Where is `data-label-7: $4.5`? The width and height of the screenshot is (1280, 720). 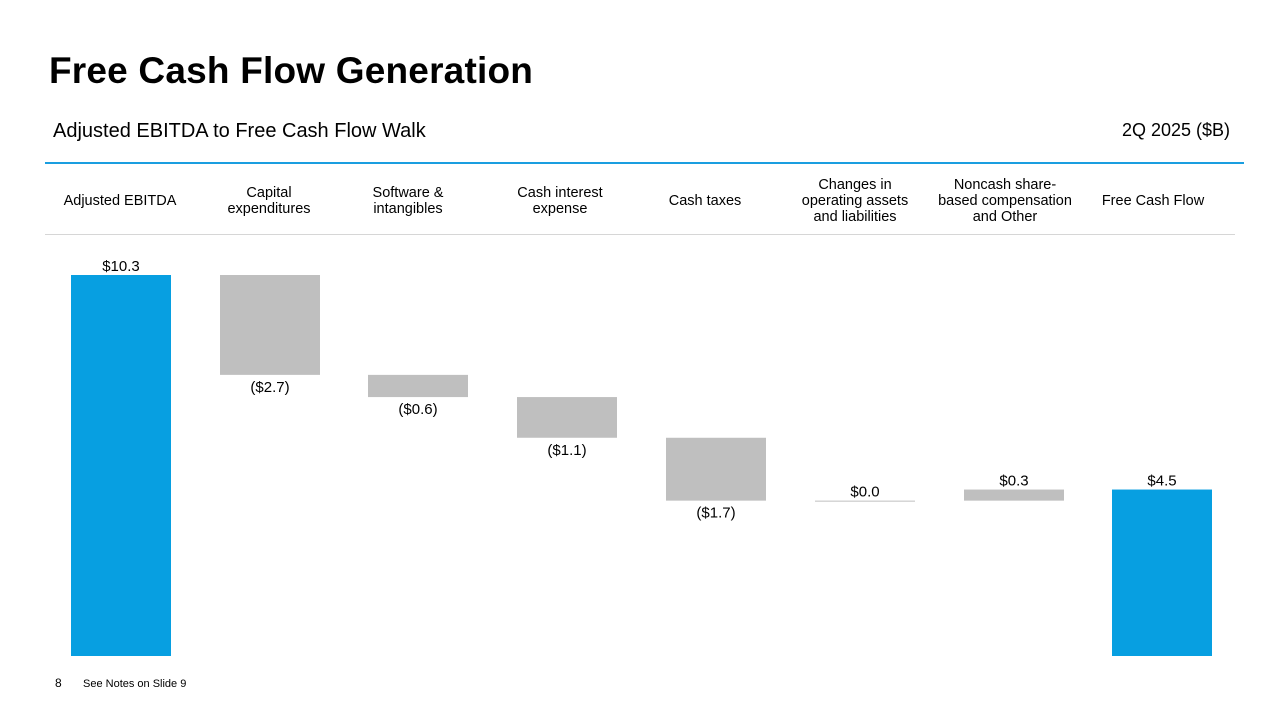
data-label-7: $4.5 is located at coordinates (1161, 481).